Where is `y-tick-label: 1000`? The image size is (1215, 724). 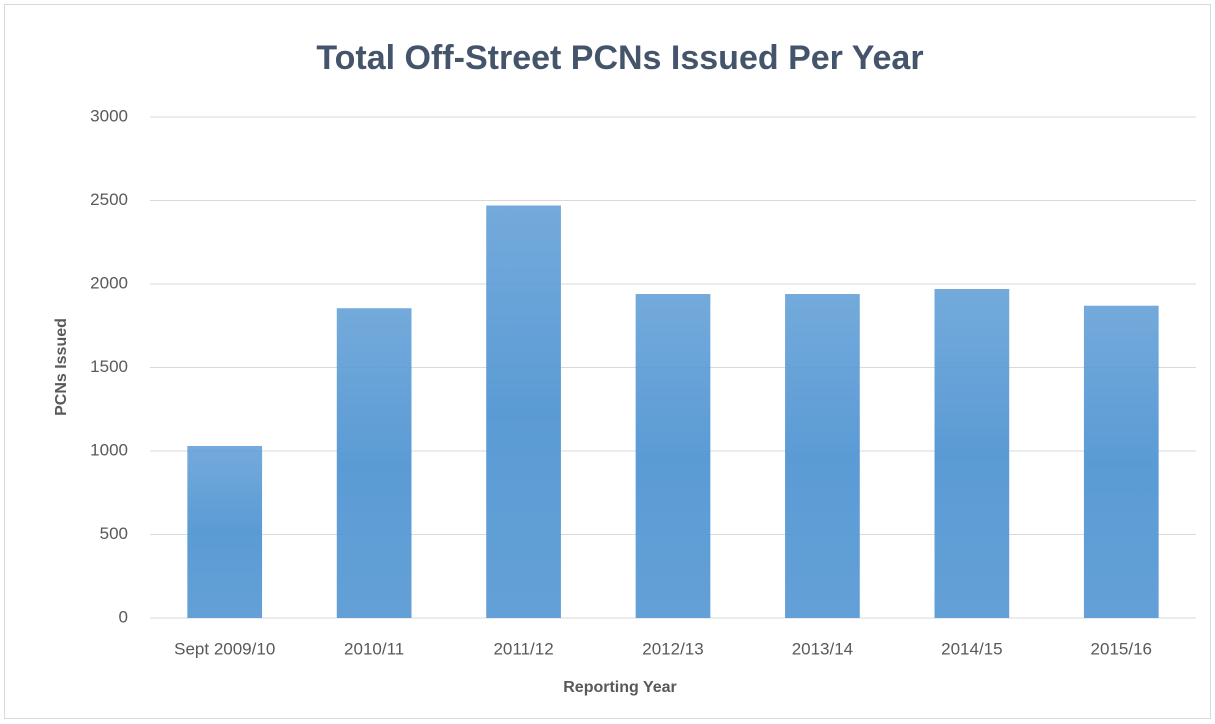
y-tick-label: 1000 is located at coordinates (109, 449).